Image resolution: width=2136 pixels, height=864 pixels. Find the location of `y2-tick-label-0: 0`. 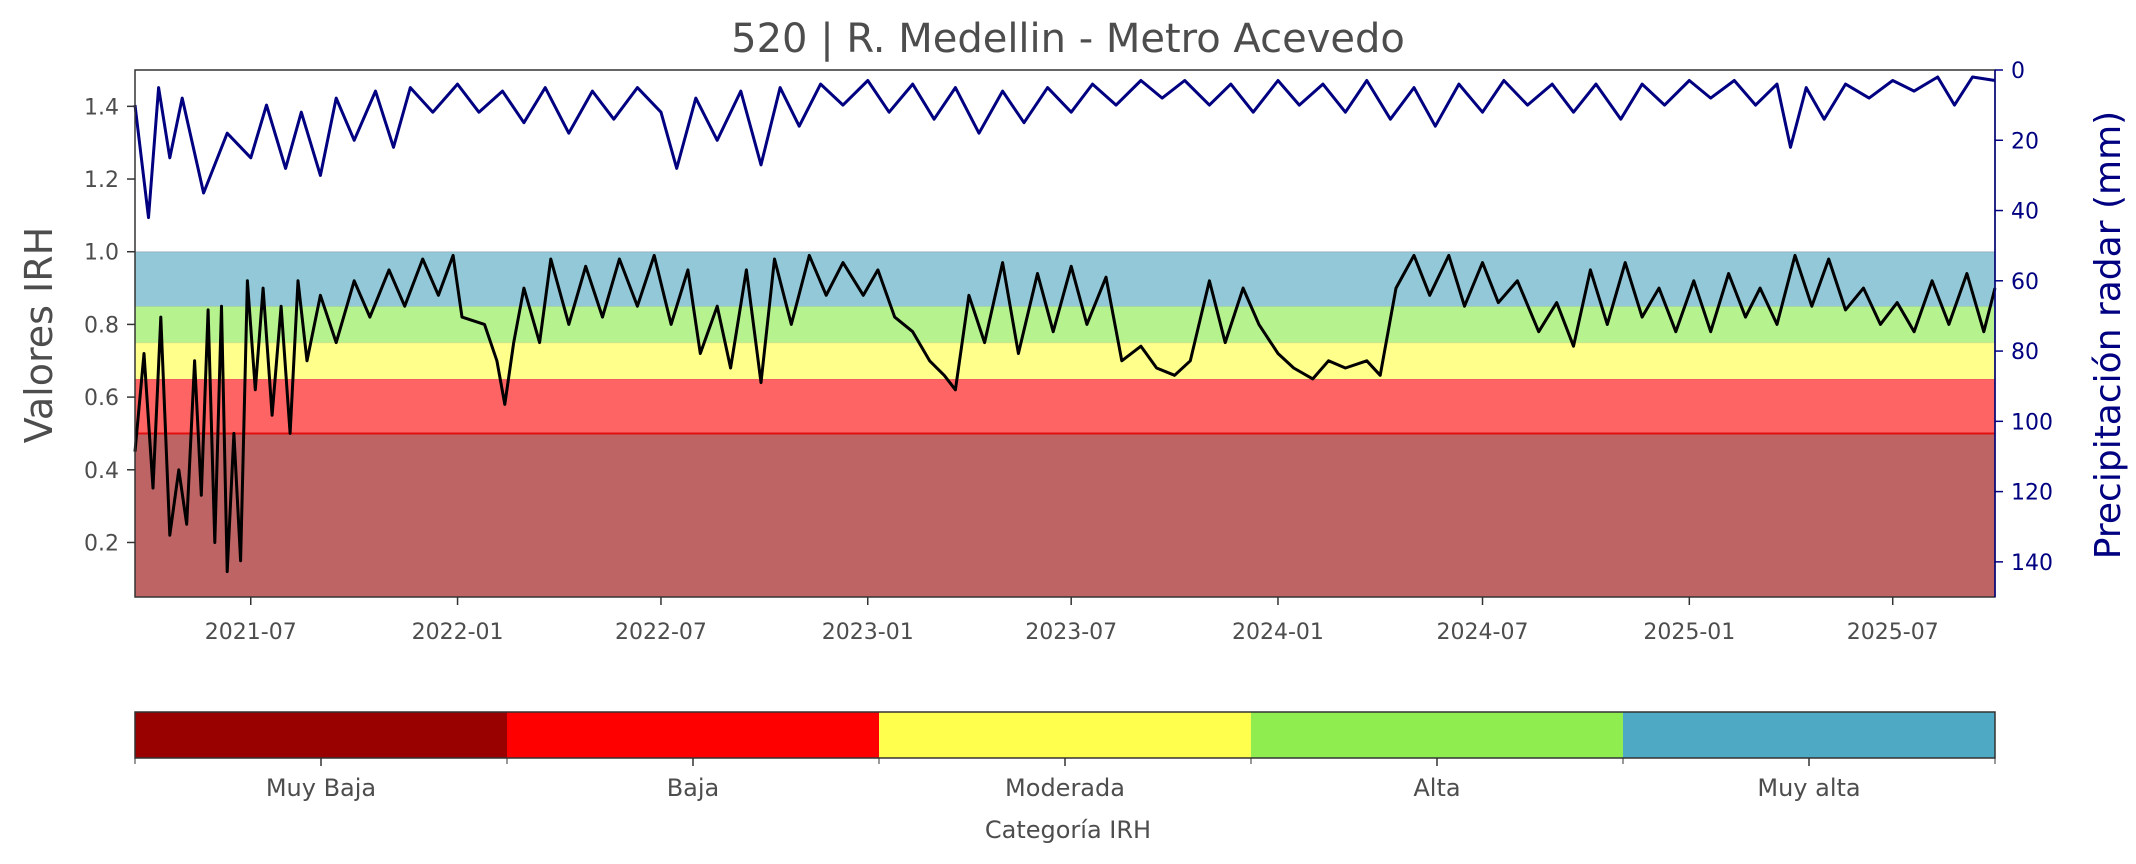

y2-tick-label-0: 0 is located at coordinates (2018, 71).